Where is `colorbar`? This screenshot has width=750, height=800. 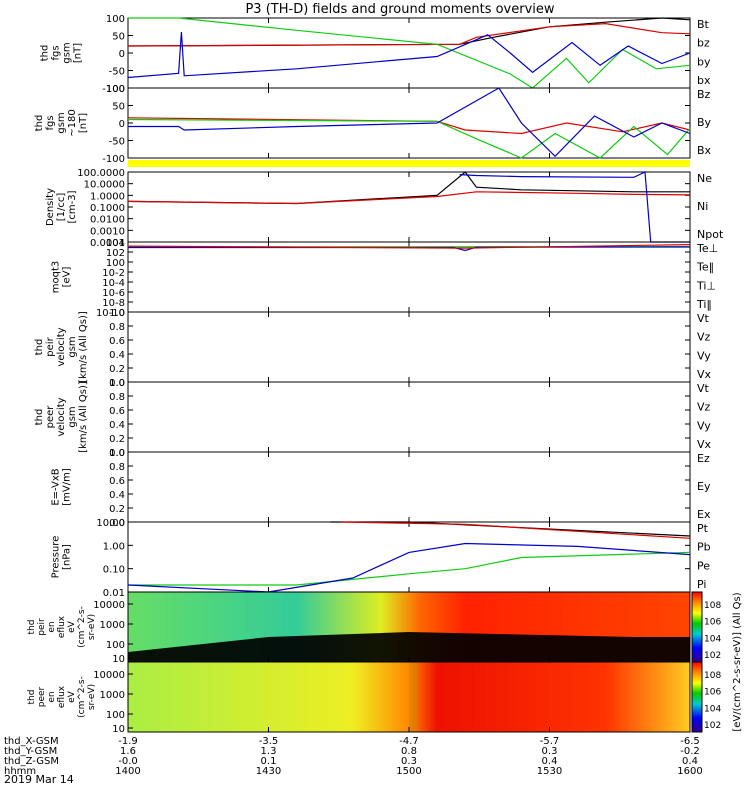
colorbar is located at coordinates (697, 627).